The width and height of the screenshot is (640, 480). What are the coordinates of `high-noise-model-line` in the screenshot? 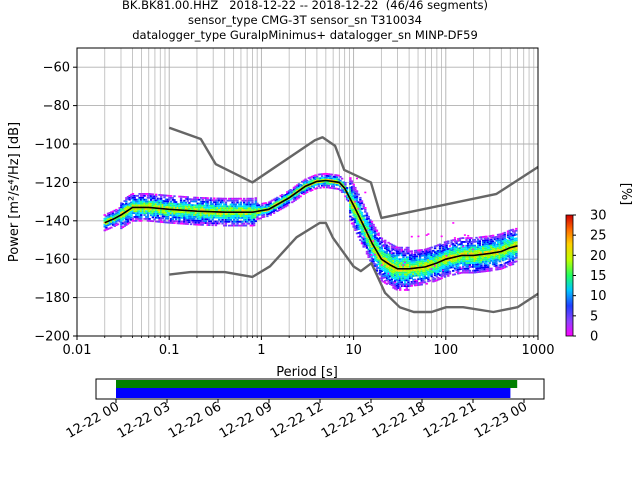 It's located at (353, 173).